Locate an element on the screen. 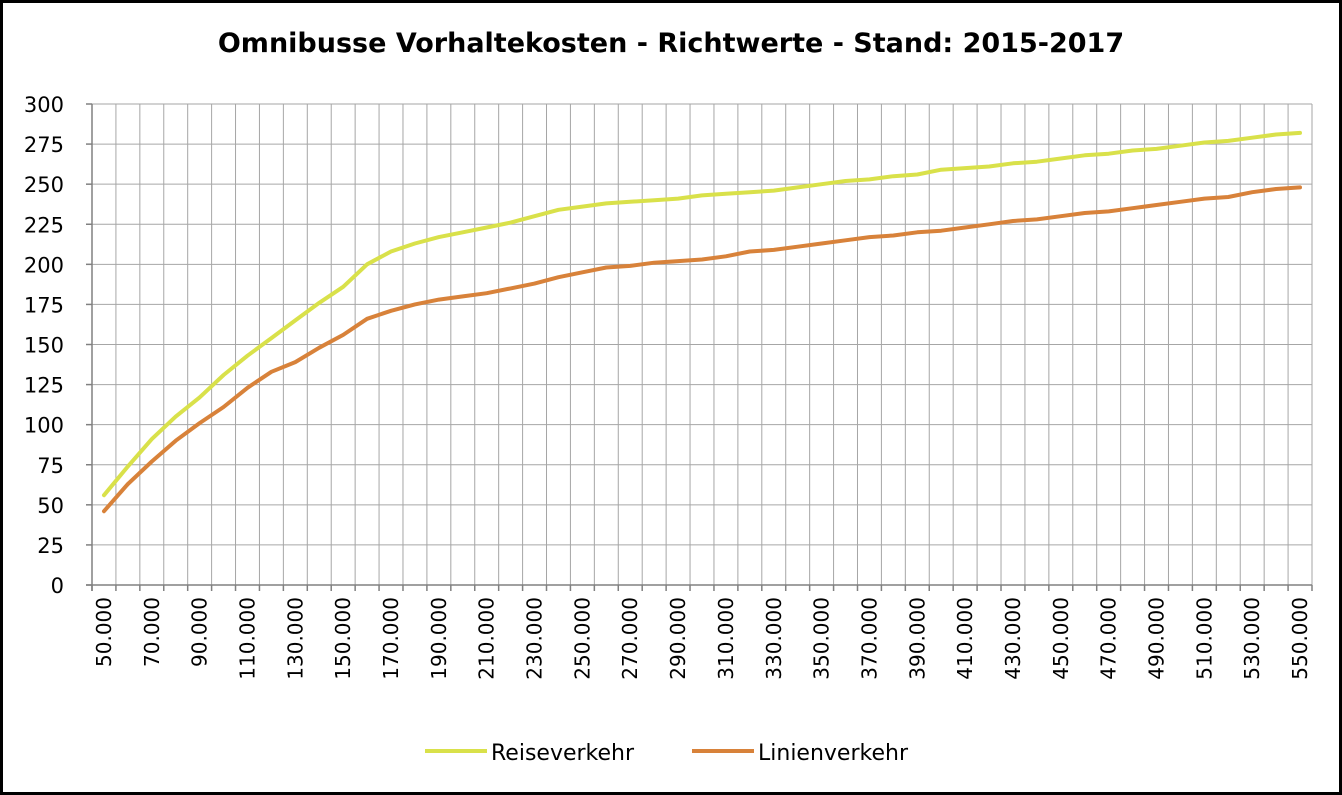 The height and width of the screenshot is (795, 1342). x-tick-label: 330.000 is located at coordinates (774, 638).